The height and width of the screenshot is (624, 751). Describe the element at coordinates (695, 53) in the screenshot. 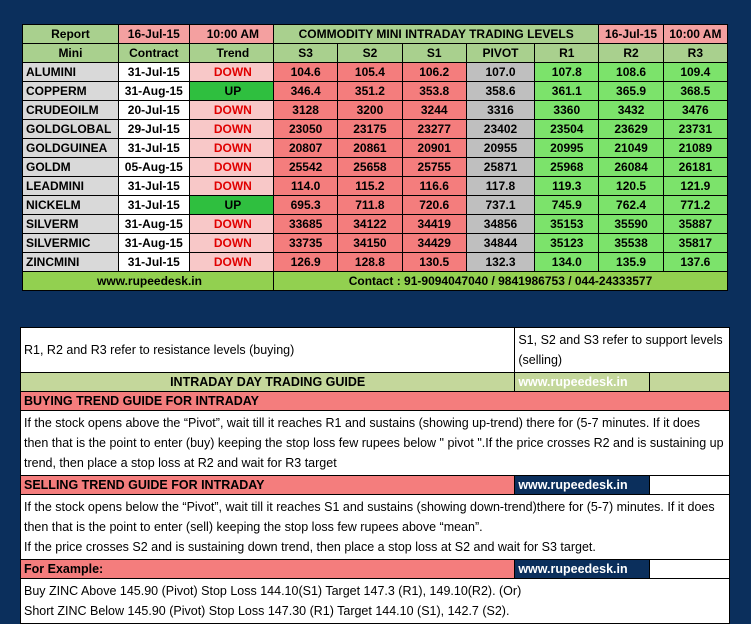

I see `col-r3: R3` at that location.